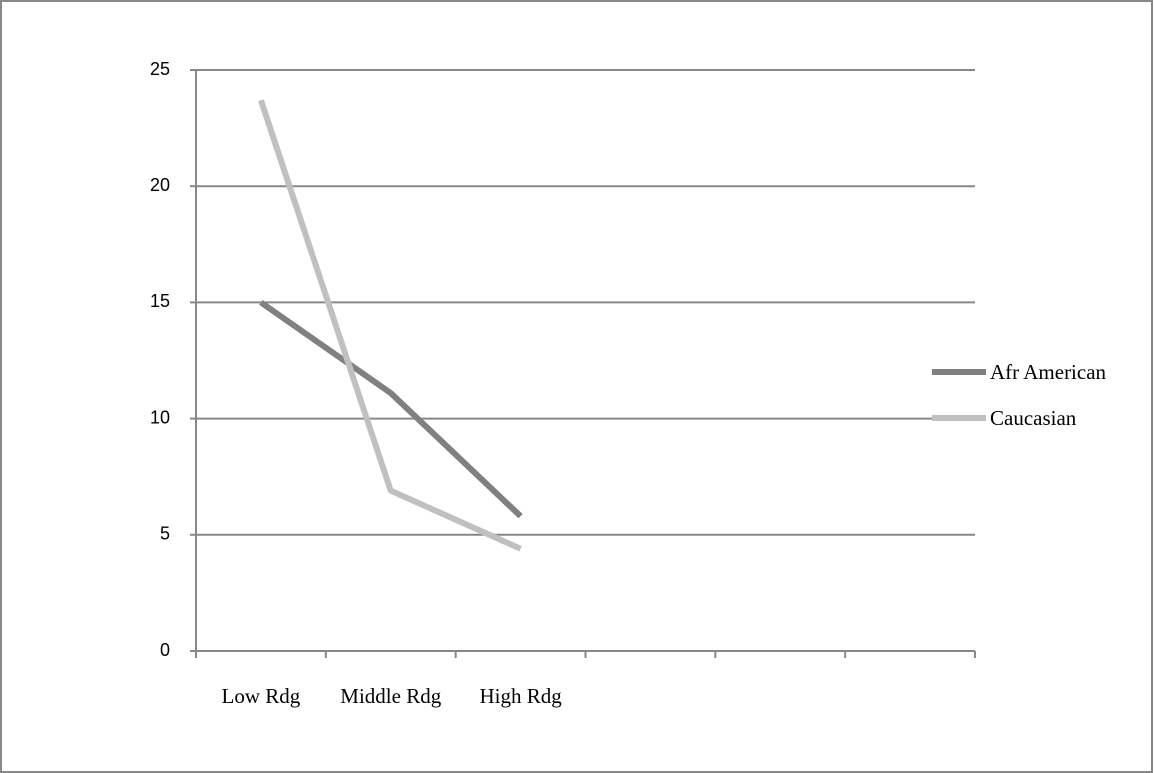 This screenshot has width=1154, height=773. I want to click on y-tick-label: 20, so click(160, 185).